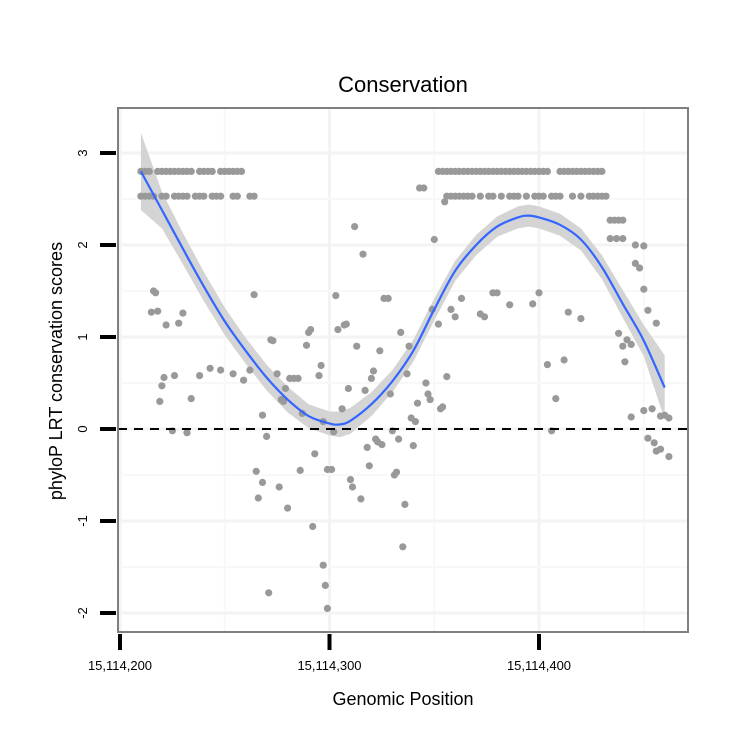 Image resolution: width=750 pixels, height=750 pixels. I want to click on chart-title: Conservation, so click(403, 84).